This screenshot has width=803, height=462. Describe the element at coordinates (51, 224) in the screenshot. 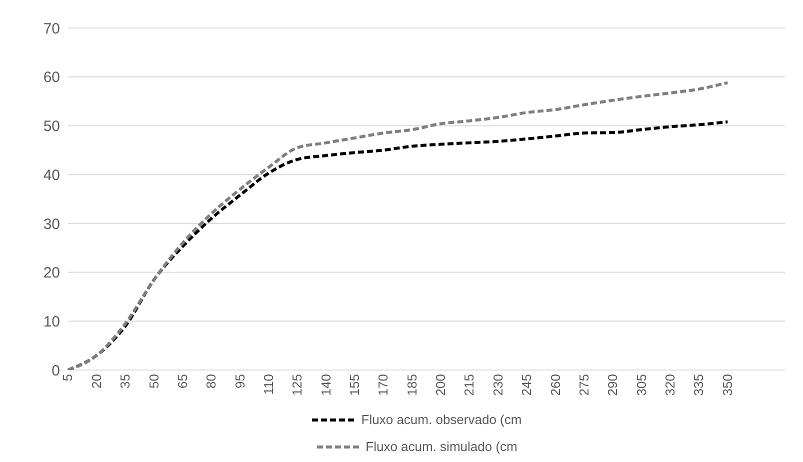

I see `y-tick-label: 30` at that location.